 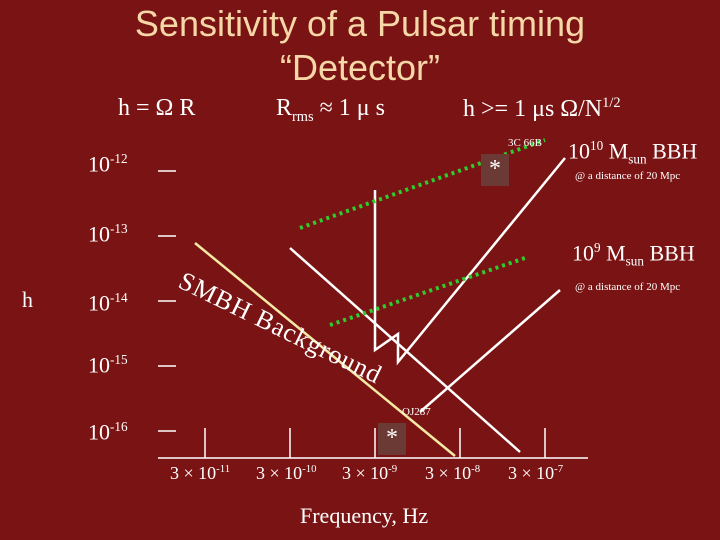 I want to click on equation-rrms: Rrms ≈ 1 μ s, so click(x=330, y=110).